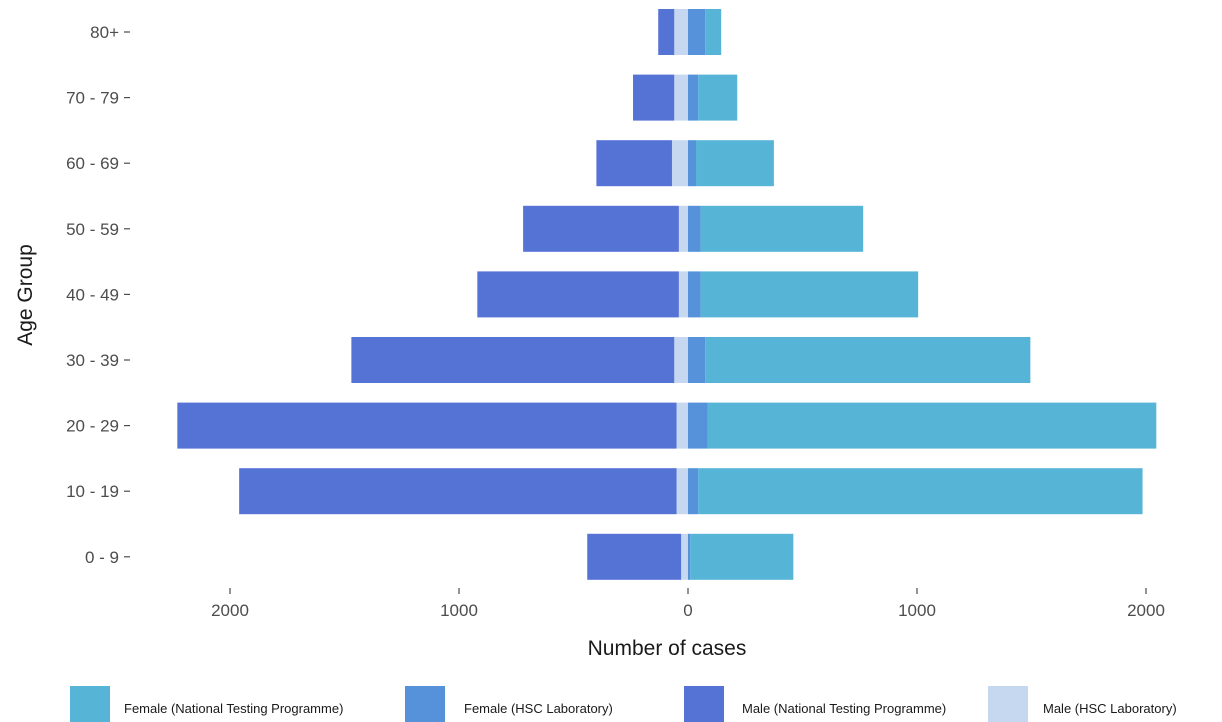  I want to click on x-axis-title: Number of cases, so click(667, 648).